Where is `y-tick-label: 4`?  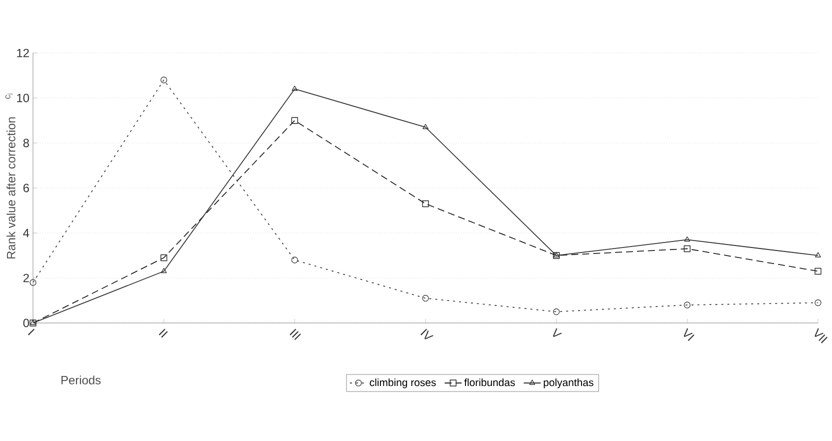 y-tick-label: 4 is located at coordinates (26, 233).